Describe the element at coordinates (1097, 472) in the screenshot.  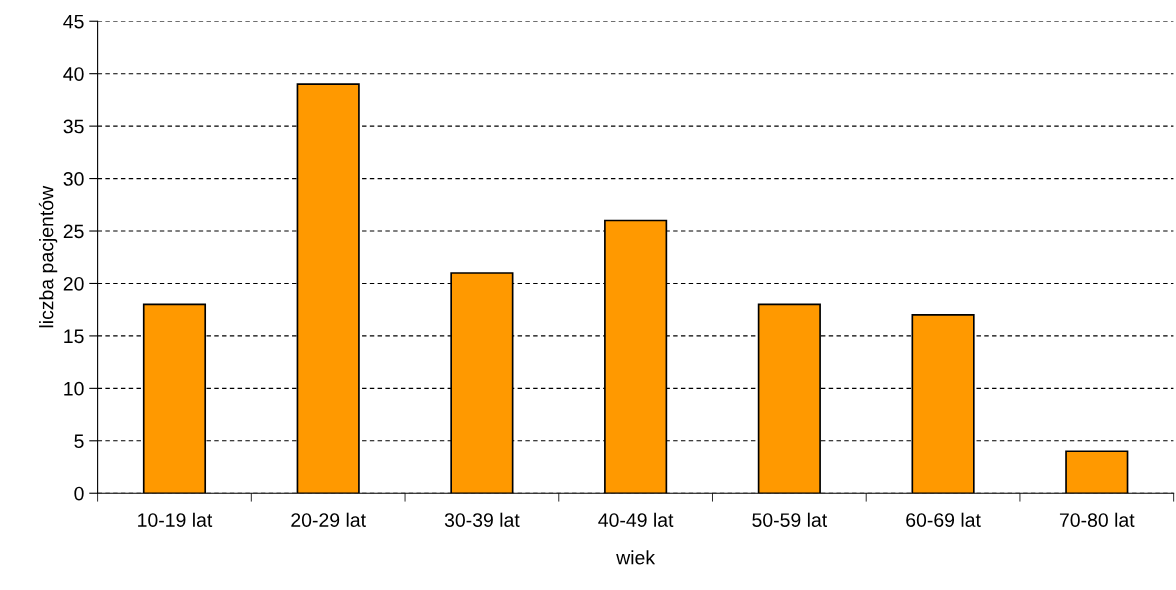
I see `bar` at that location.